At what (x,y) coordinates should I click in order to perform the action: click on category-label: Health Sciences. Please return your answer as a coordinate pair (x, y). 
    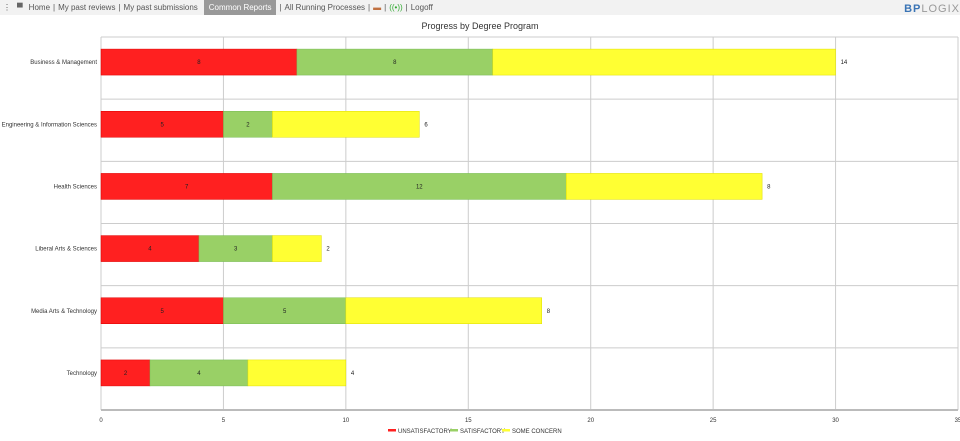
    Looking at the image, I should click on (75, 187).